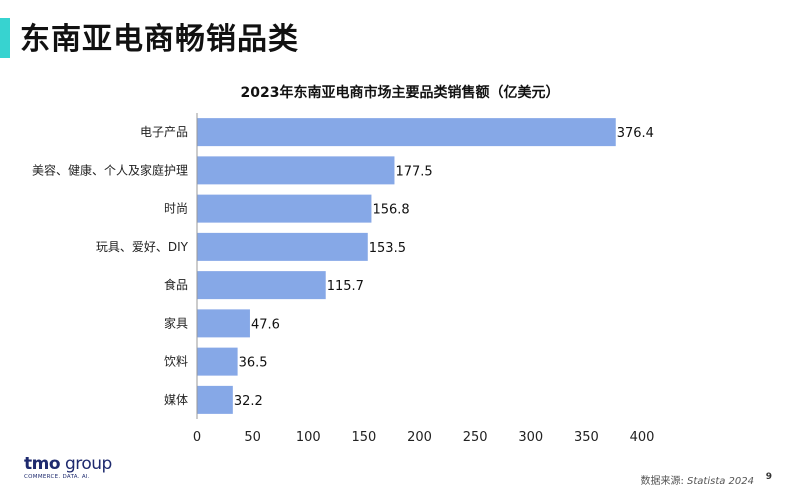  I want to click on value-label: 115.7, so click(345, 286).